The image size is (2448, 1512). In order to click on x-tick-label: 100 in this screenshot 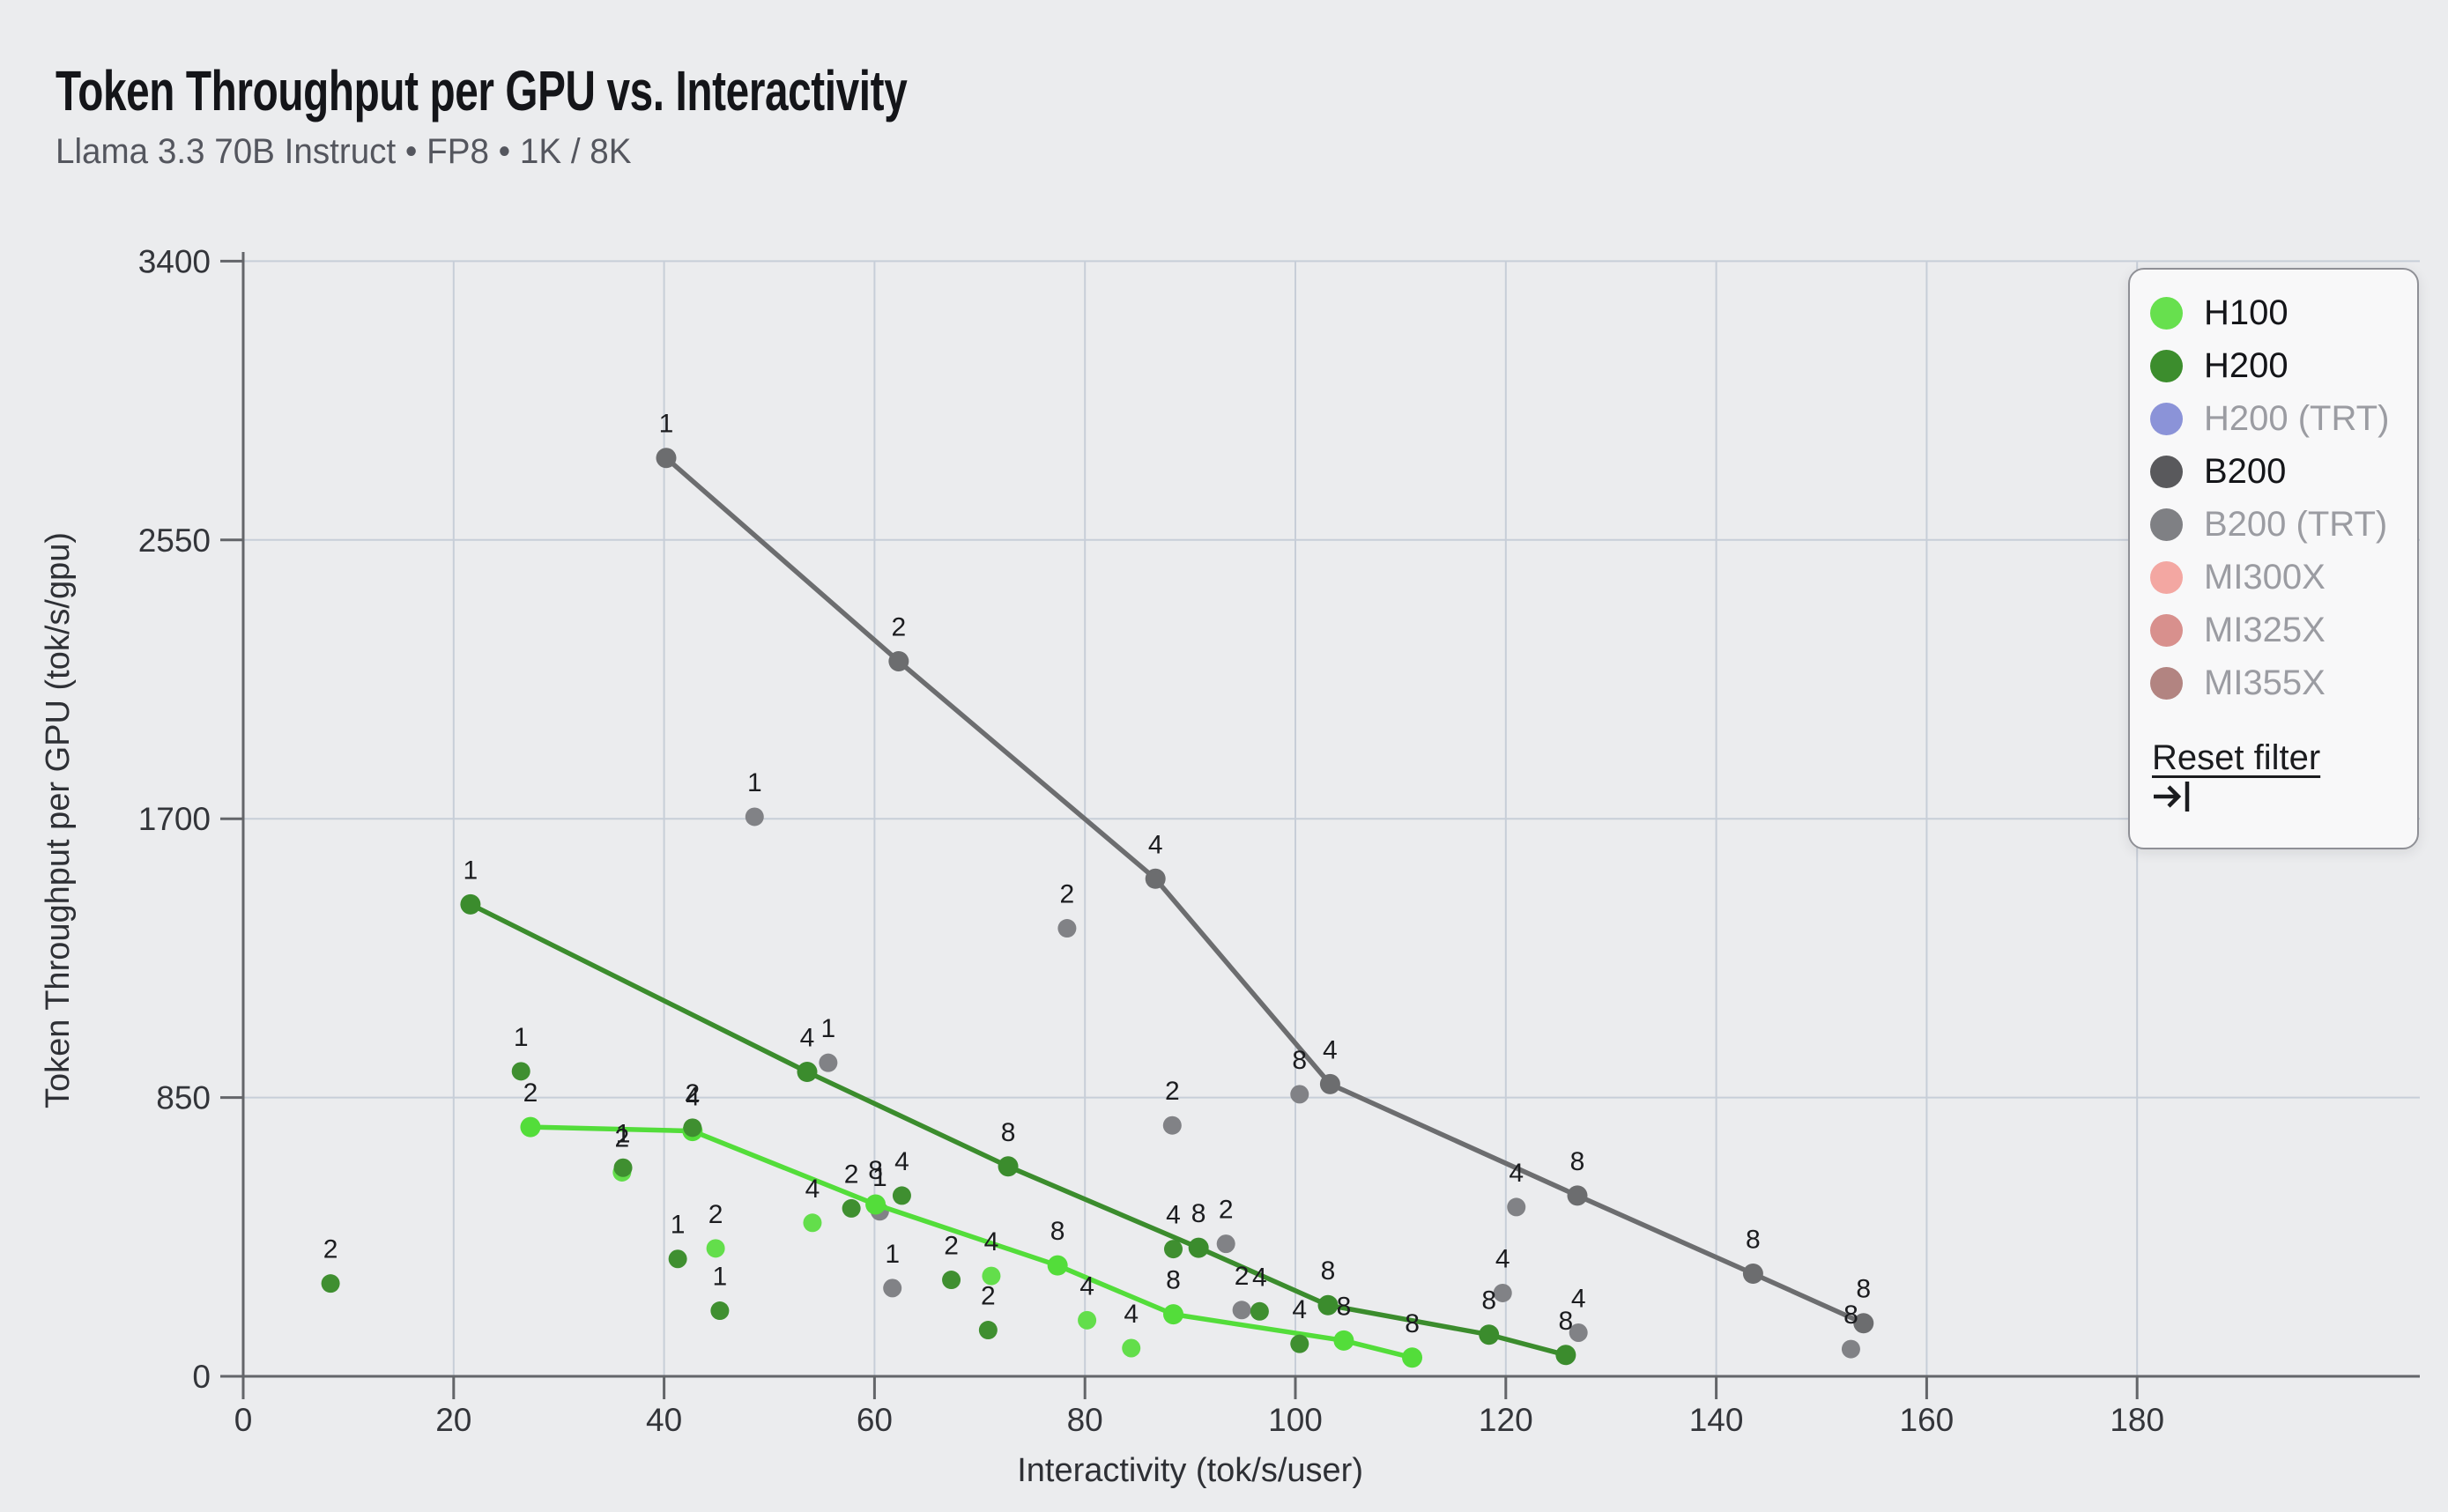, I will do `click(1295, 1420)`.